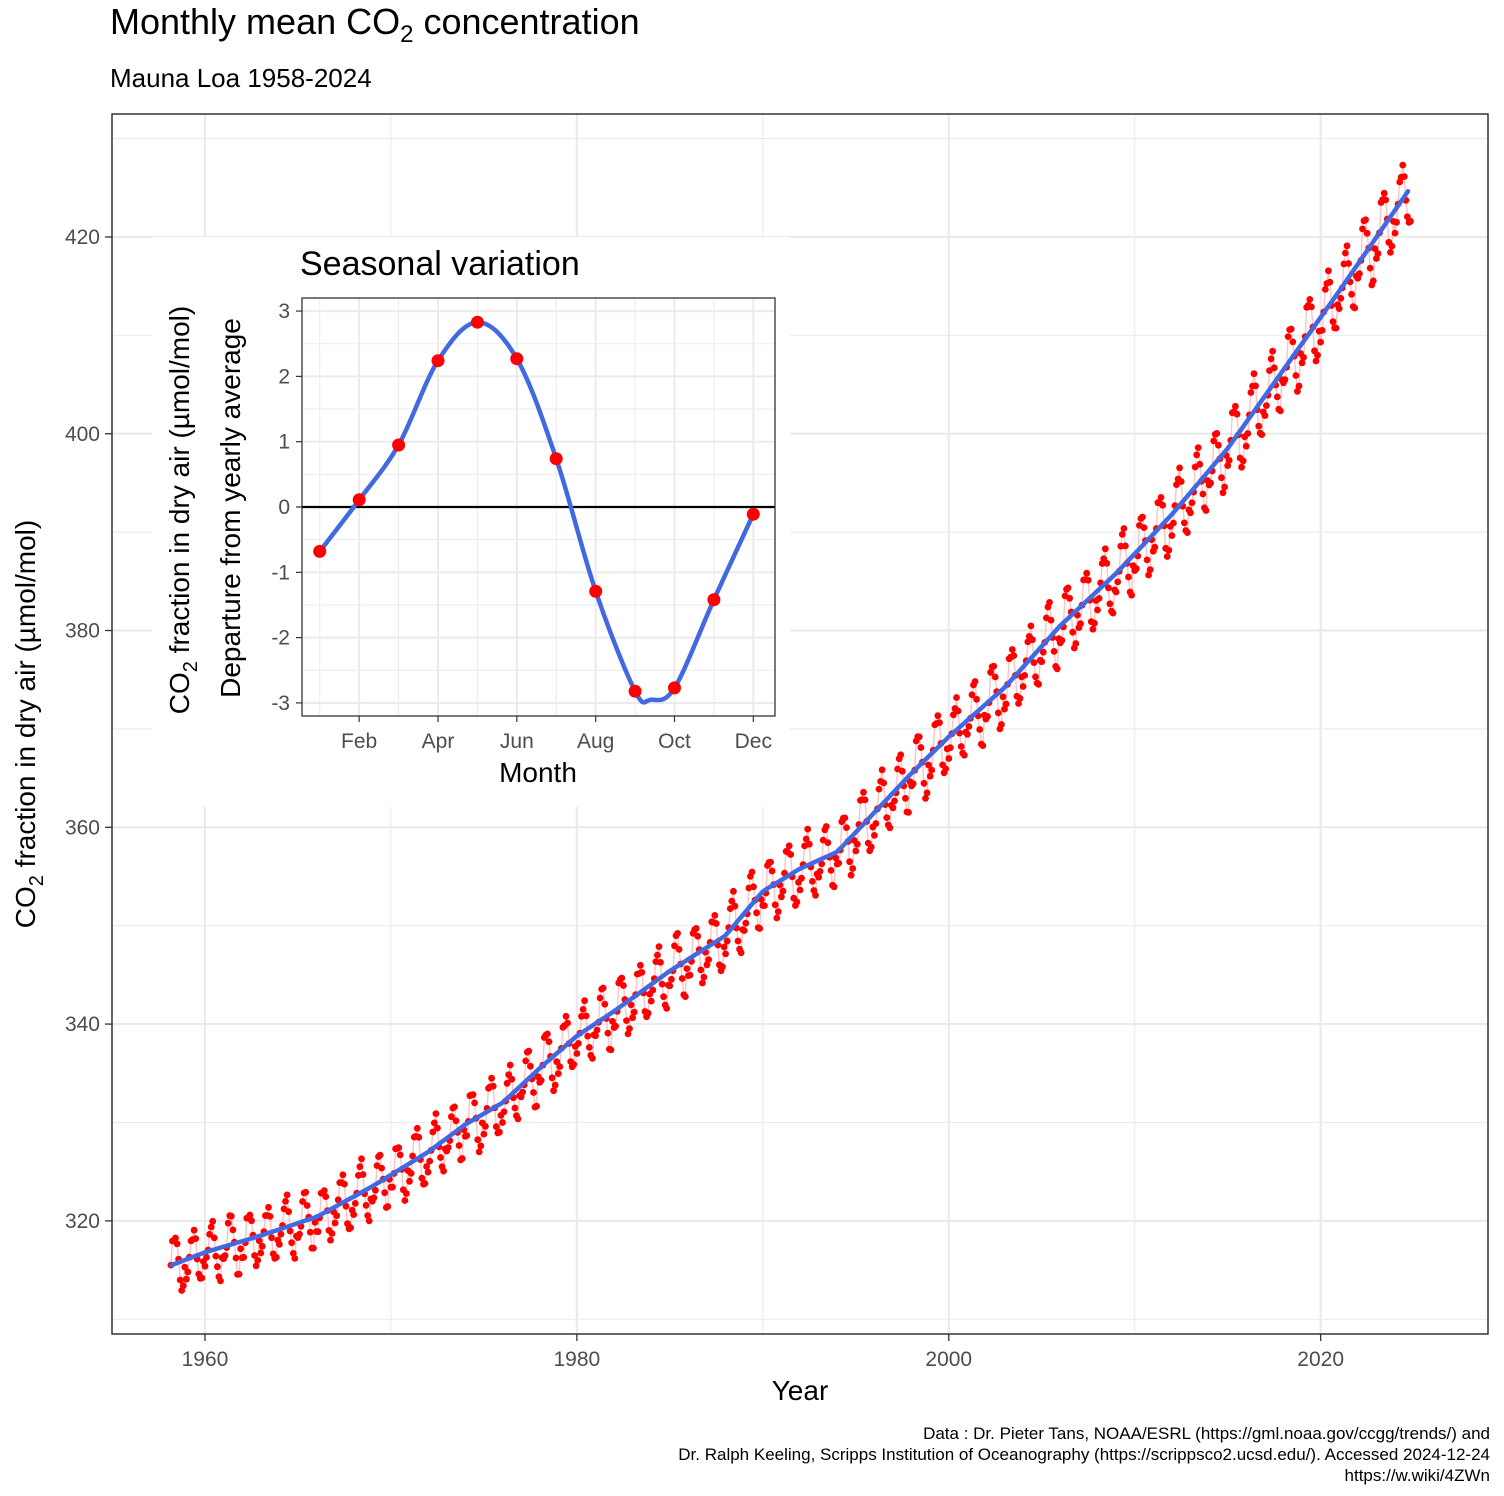  What do you see at coordinates (82, 827) in the screenshot?
I see `y-tick-label: 360` at bounding box center [82, 827].